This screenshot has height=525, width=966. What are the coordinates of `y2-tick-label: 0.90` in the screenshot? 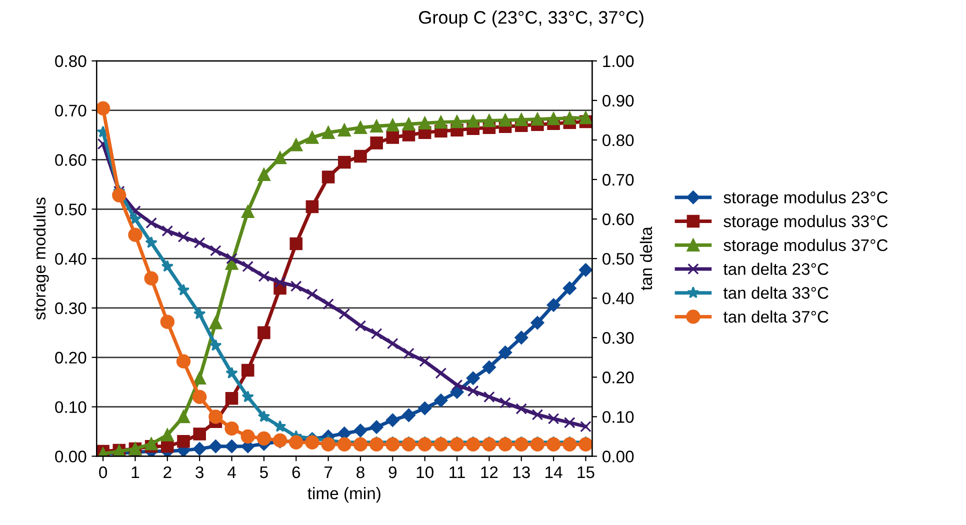 It's located at (618, 100).